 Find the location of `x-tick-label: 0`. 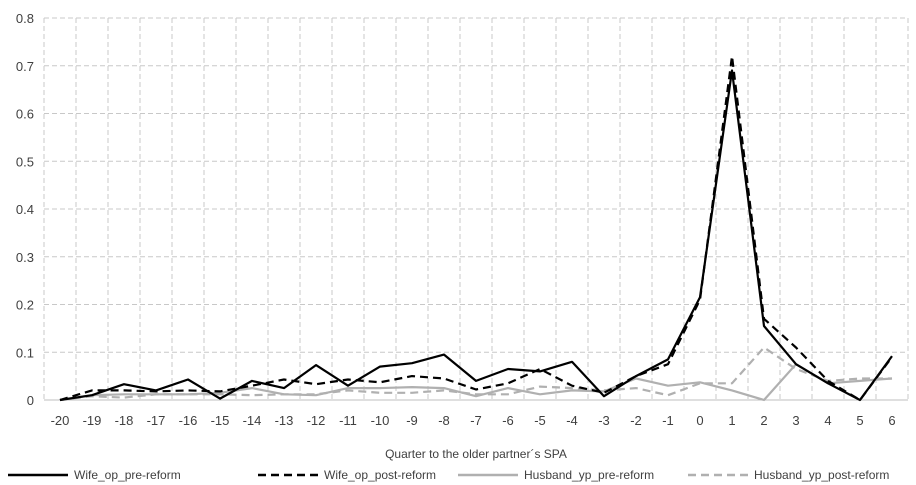

x-tick-label: 0 is located at coordinates (699, 420).